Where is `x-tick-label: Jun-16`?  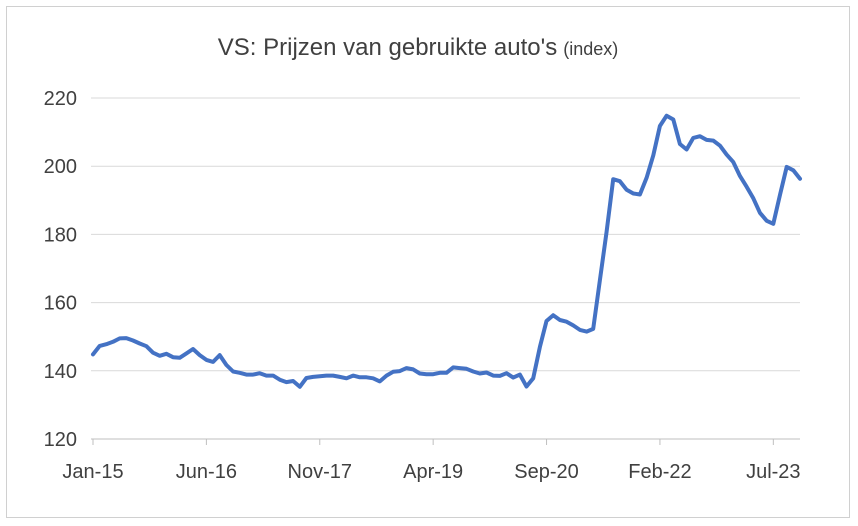 x-tick-label: Jun-16 is located at coordinates (206, 472).